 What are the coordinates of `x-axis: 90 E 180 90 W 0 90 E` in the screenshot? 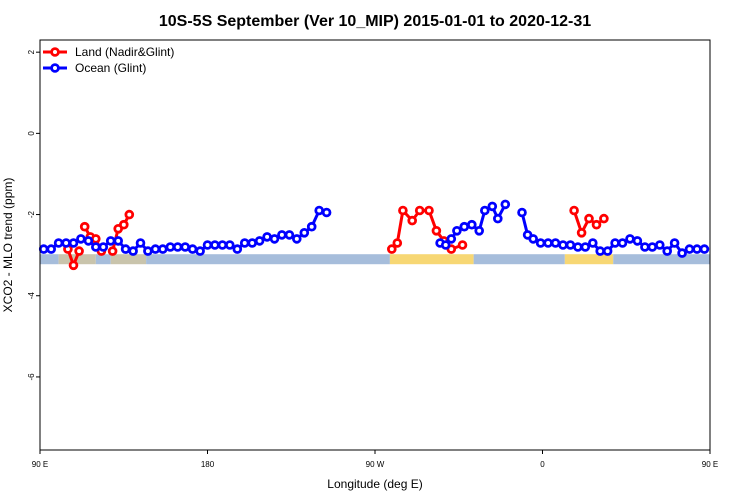 It's located at (375, 459).